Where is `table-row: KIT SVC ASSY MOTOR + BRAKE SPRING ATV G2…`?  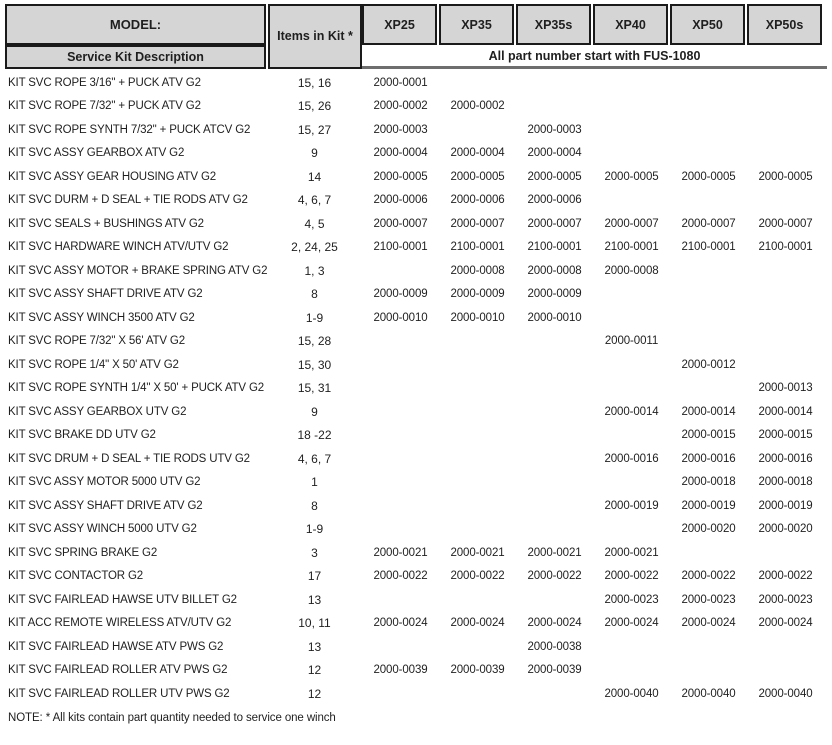
table-row: KIT SVC ASSY MOTOR + BRAKE SPRING ATV G2… is located at coordinates (414, 271).